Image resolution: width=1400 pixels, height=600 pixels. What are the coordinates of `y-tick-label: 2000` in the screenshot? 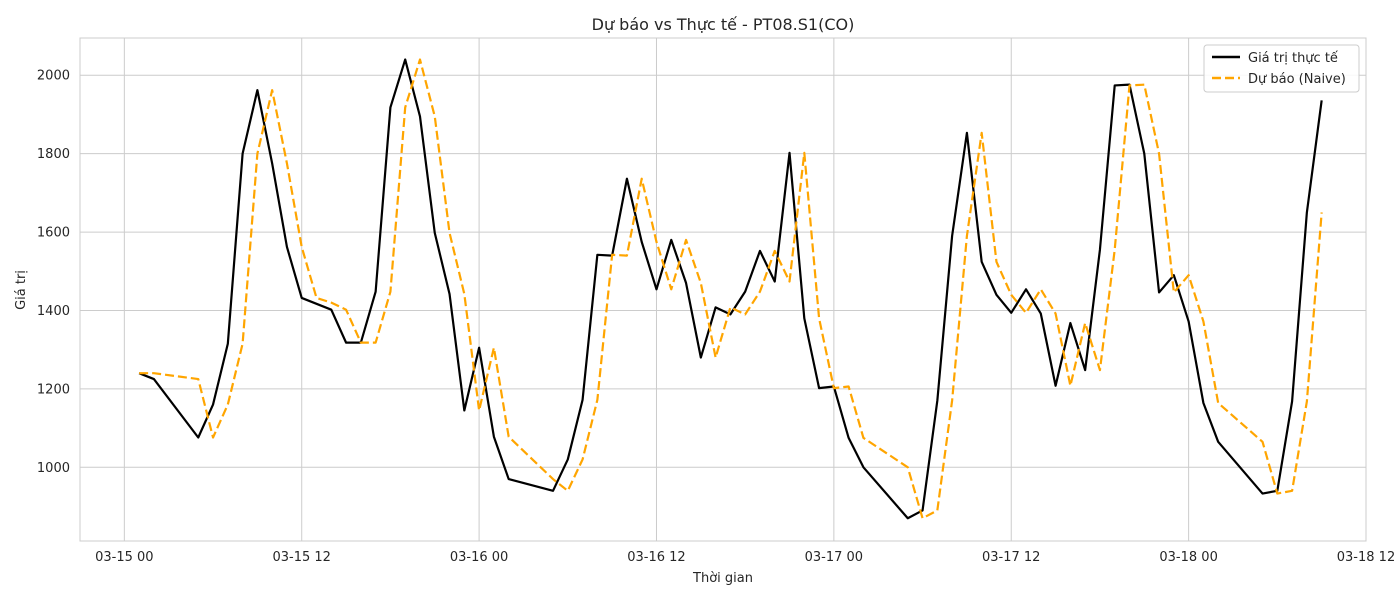 It's located at (53, 76).